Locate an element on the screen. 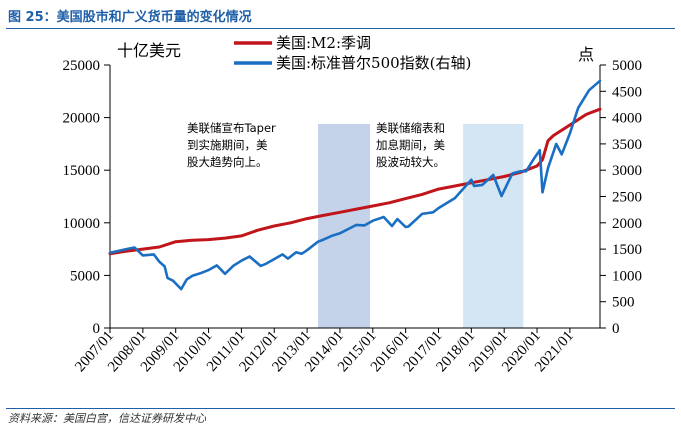 Image resolution: width=681 pixels, height=426 pixels. right-y-tick-label: 3500 is located at coordinates (627, 145).